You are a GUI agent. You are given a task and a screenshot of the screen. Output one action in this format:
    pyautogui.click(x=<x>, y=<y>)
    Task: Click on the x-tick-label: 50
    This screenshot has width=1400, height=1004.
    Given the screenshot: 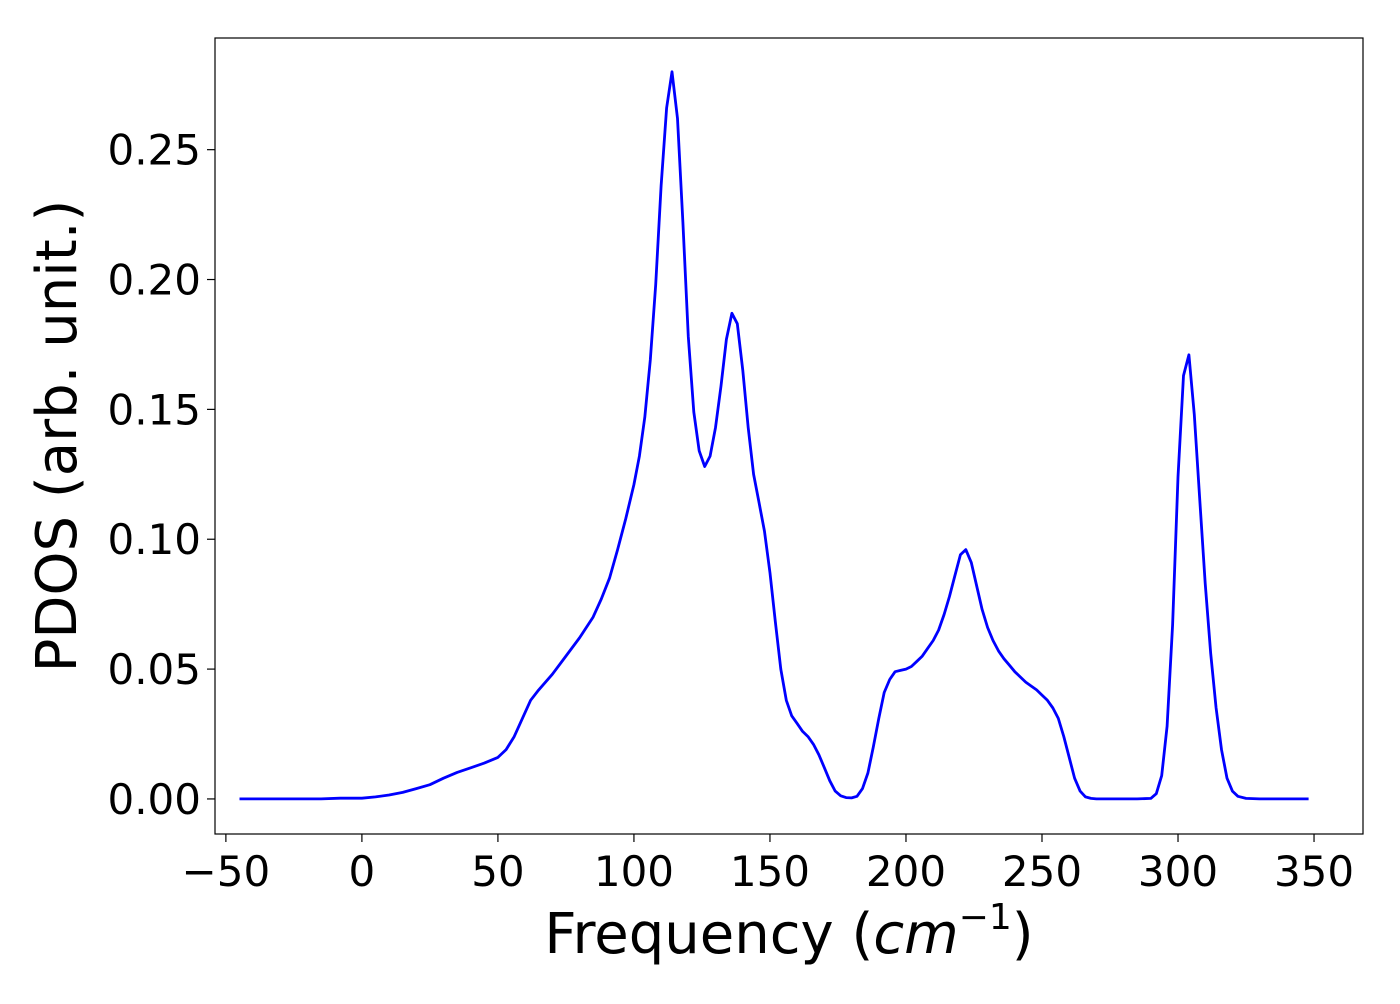 What is the action you would take?
    pyautogui.click(x=497, y=871)
    